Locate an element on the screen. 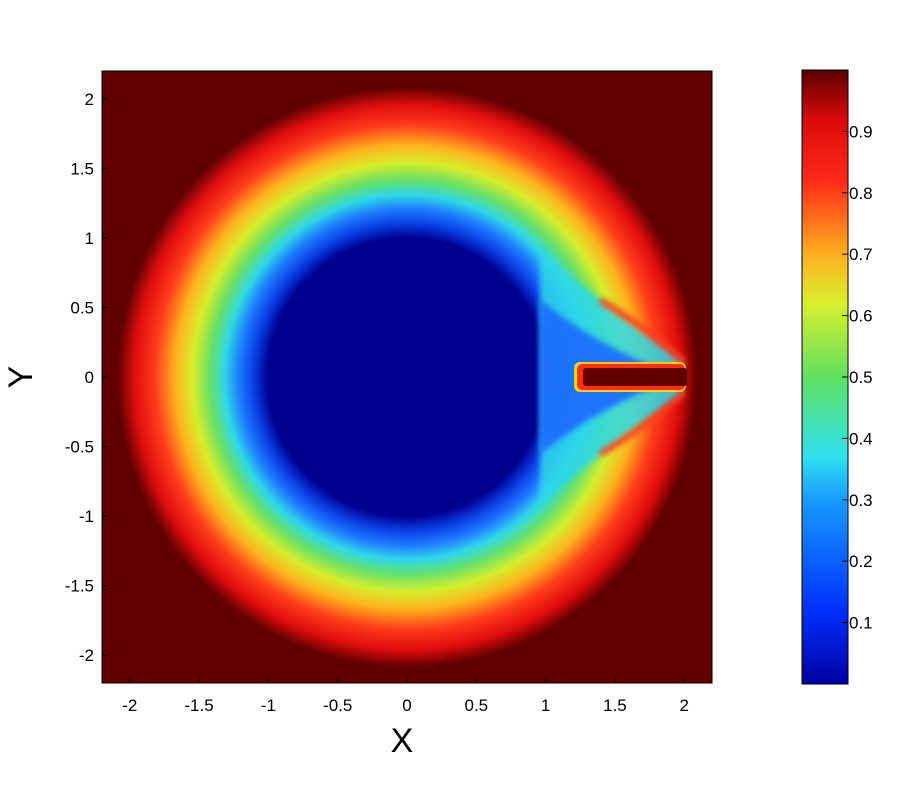  colorbar-tick-label: 0.4 is located at coordinates (861, 438).